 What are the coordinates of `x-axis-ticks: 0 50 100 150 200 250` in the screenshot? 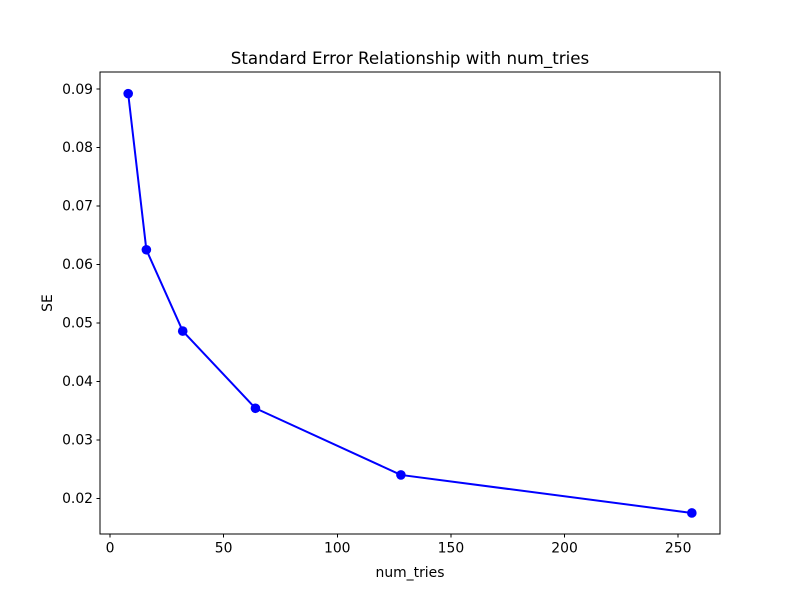 It's located at (399, 545).